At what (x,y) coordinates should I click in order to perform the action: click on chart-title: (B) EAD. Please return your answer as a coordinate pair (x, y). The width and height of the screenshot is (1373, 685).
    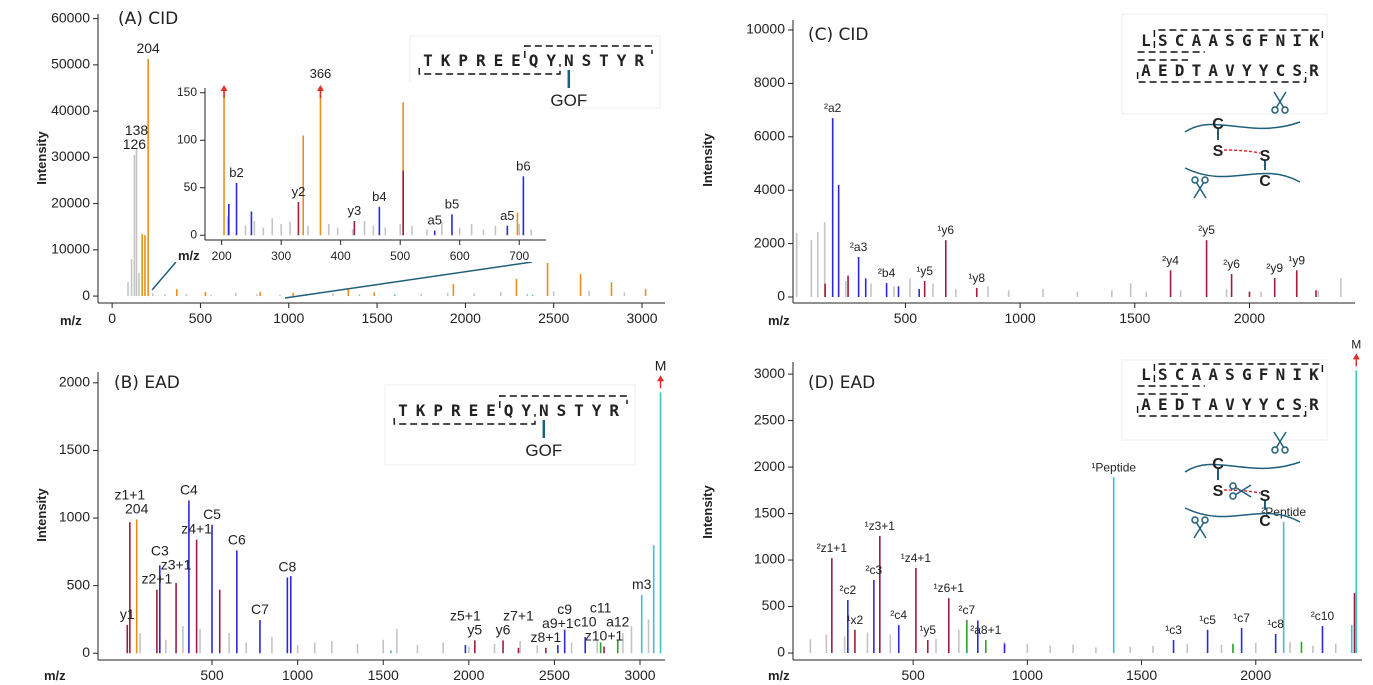
    Looking at the image, I should click on (147, 383).